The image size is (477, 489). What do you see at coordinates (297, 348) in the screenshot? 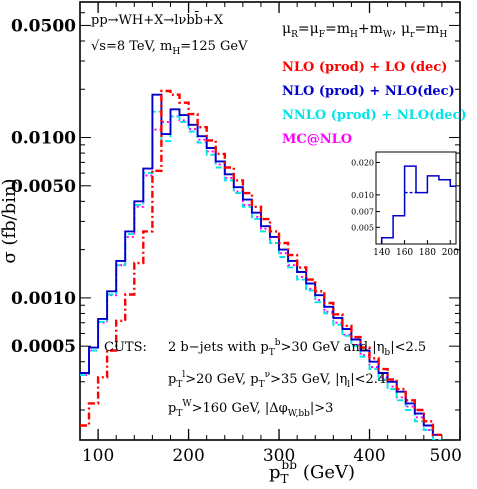
I see `cuts-line-1: 2 b−jets with pTb>30 GeV and |ηb|<2.5` at bounding box center [297, 348].